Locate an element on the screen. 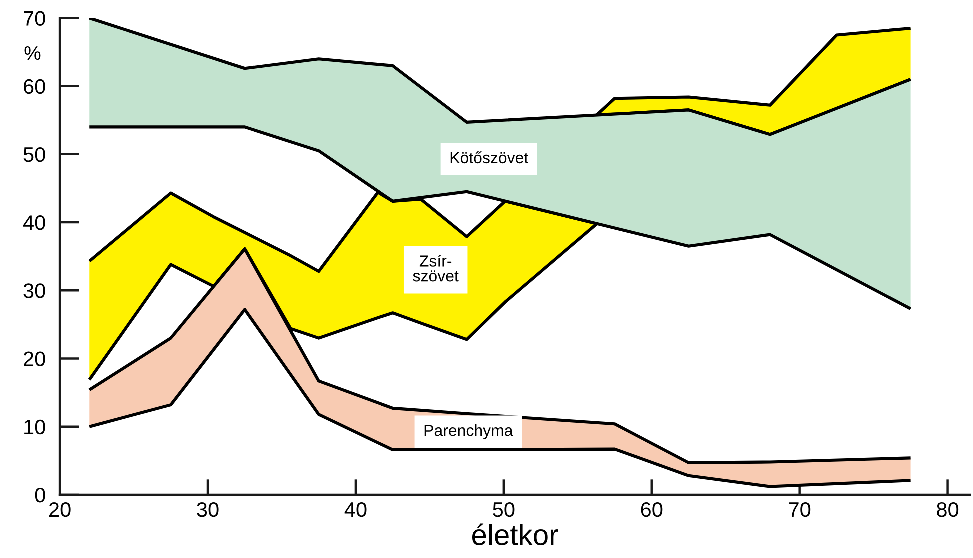 The image size is (973, 558). x-tick-label: 70 is located at coordinates (800, 510).